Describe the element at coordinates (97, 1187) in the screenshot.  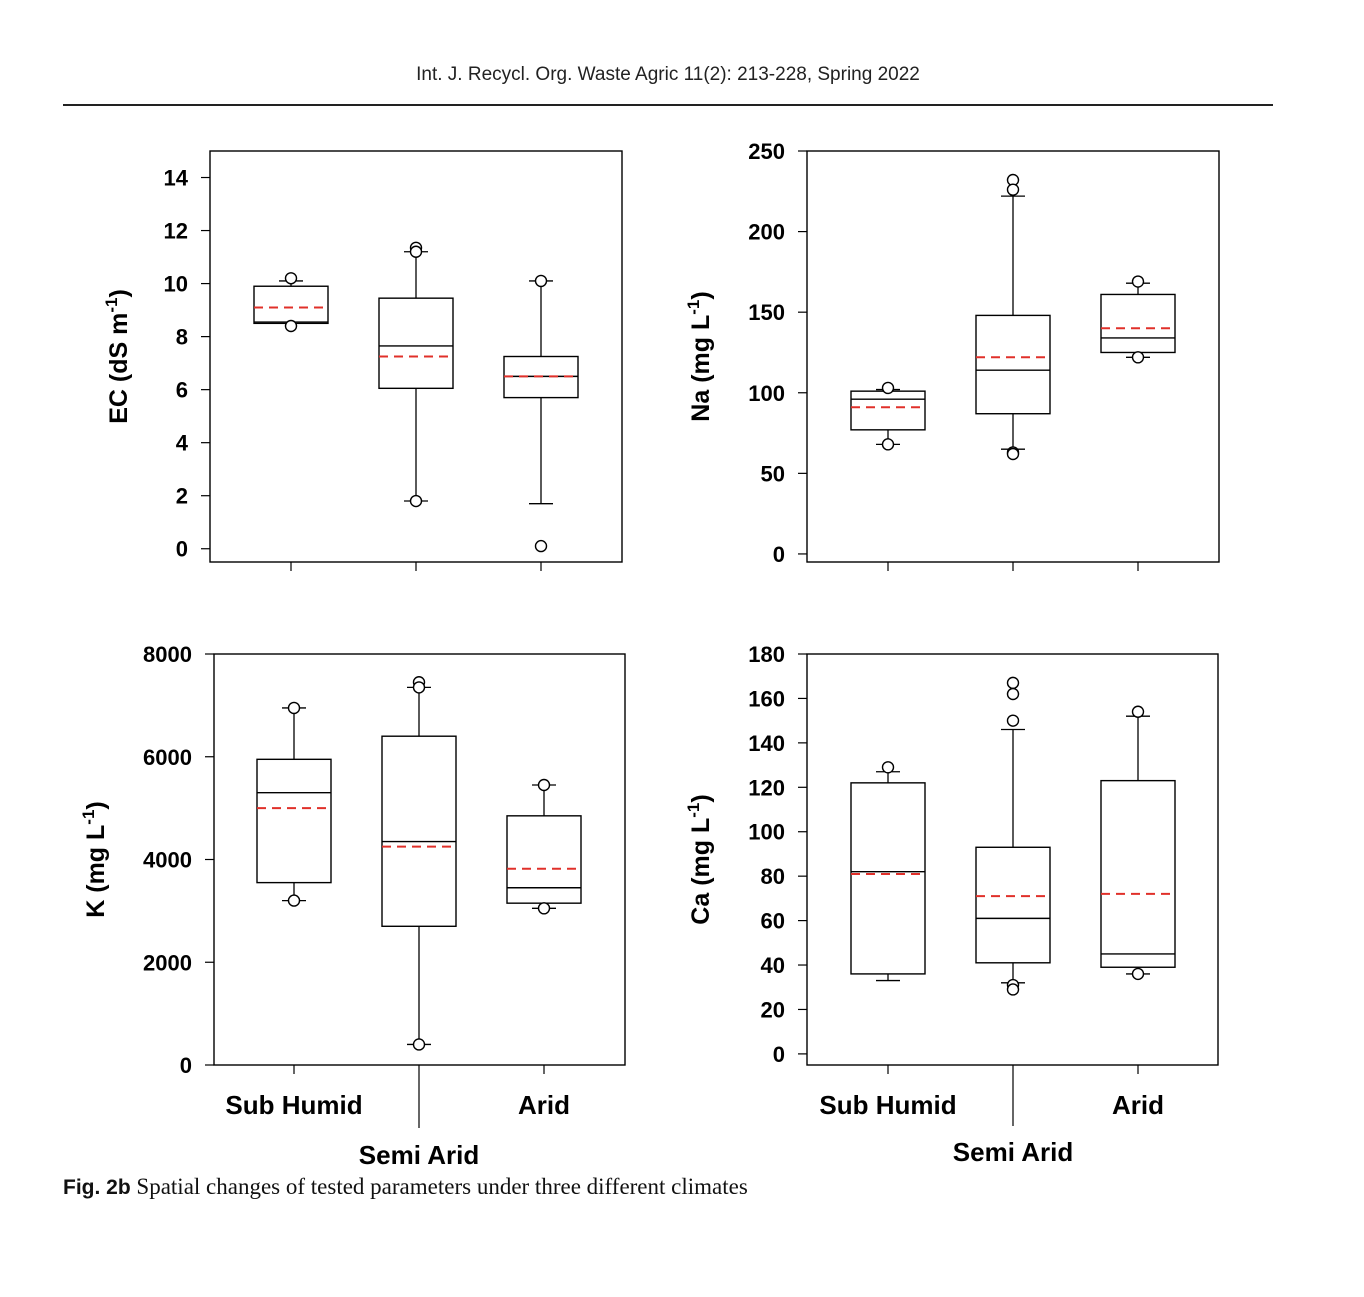
I see `caption-label: Fig. 2b` at that location.